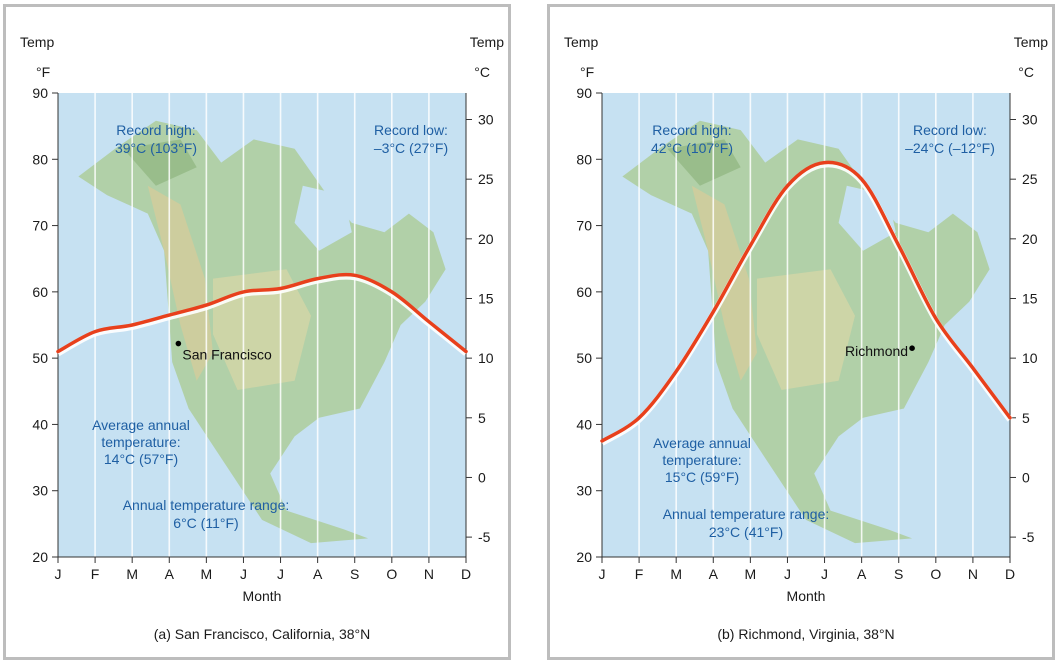 This screenshot has height=665, width=1064. I want to click on annual-range-text: 23°C (41°F), so click(746, 532).